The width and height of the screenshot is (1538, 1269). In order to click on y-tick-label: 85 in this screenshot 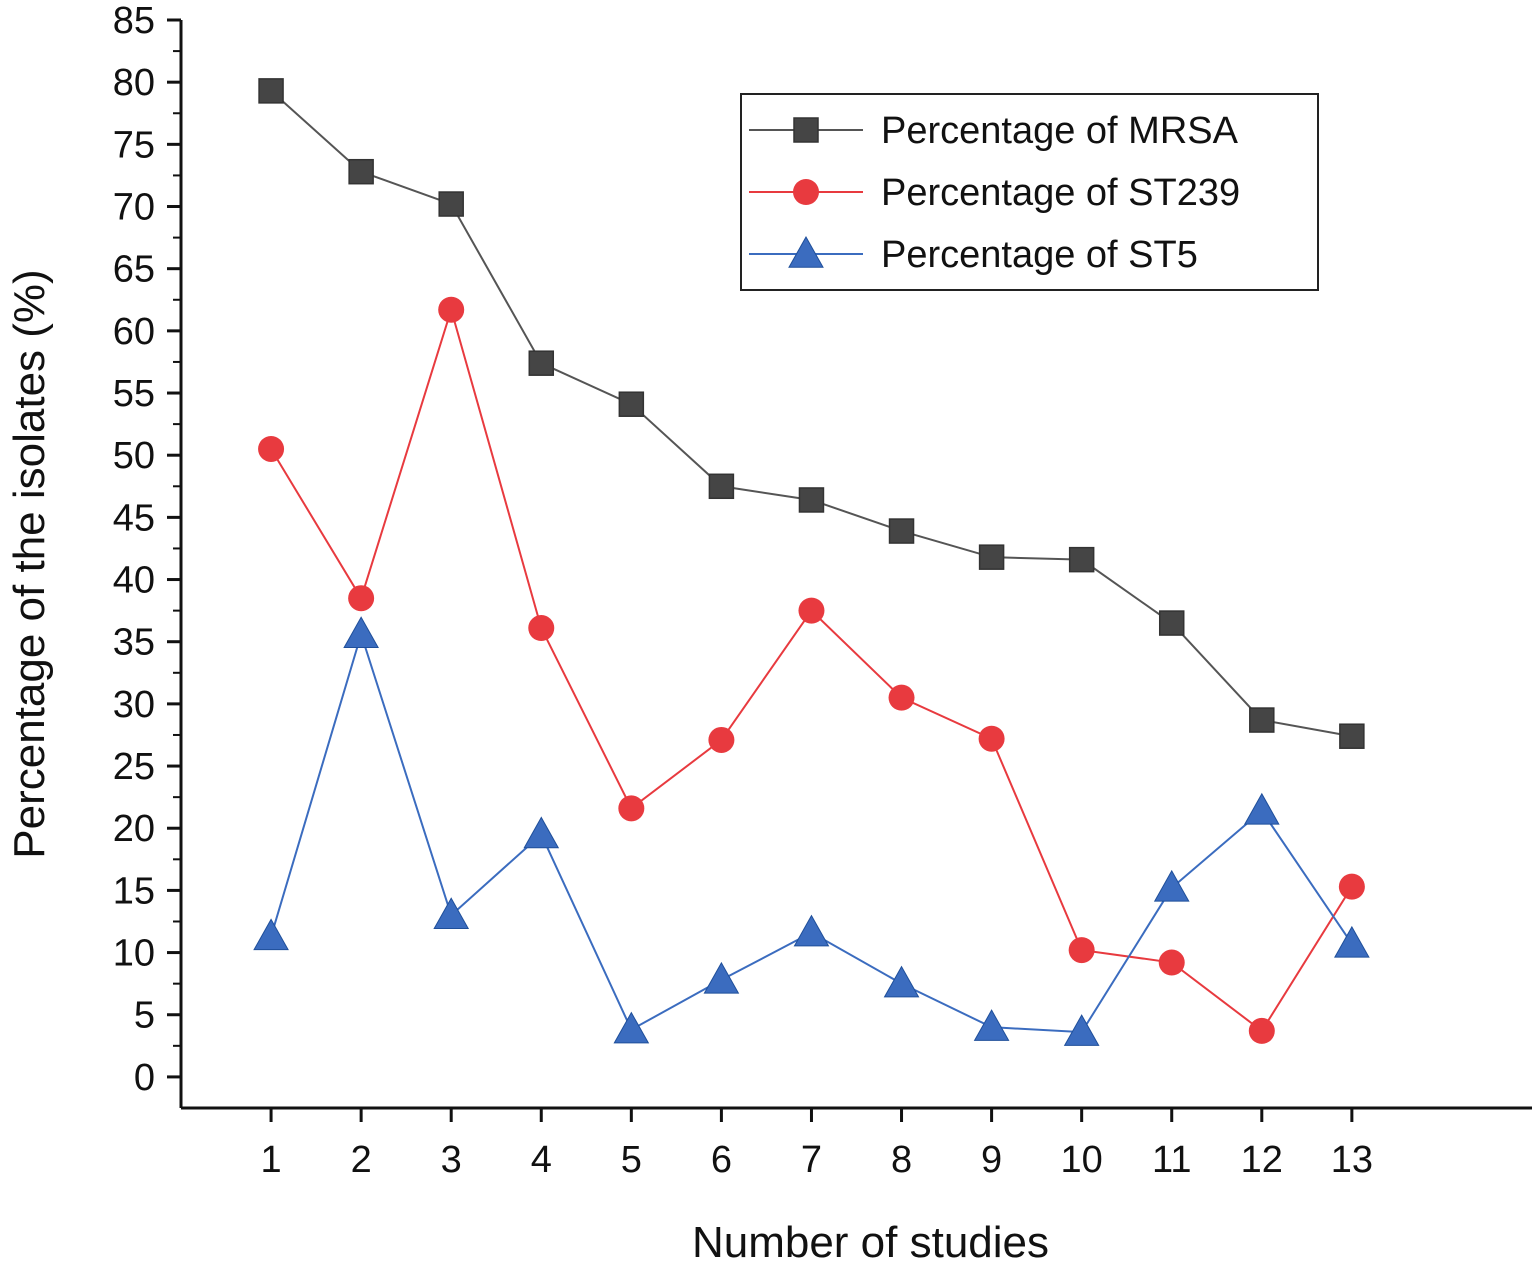, I will do `click(134, 21)`.